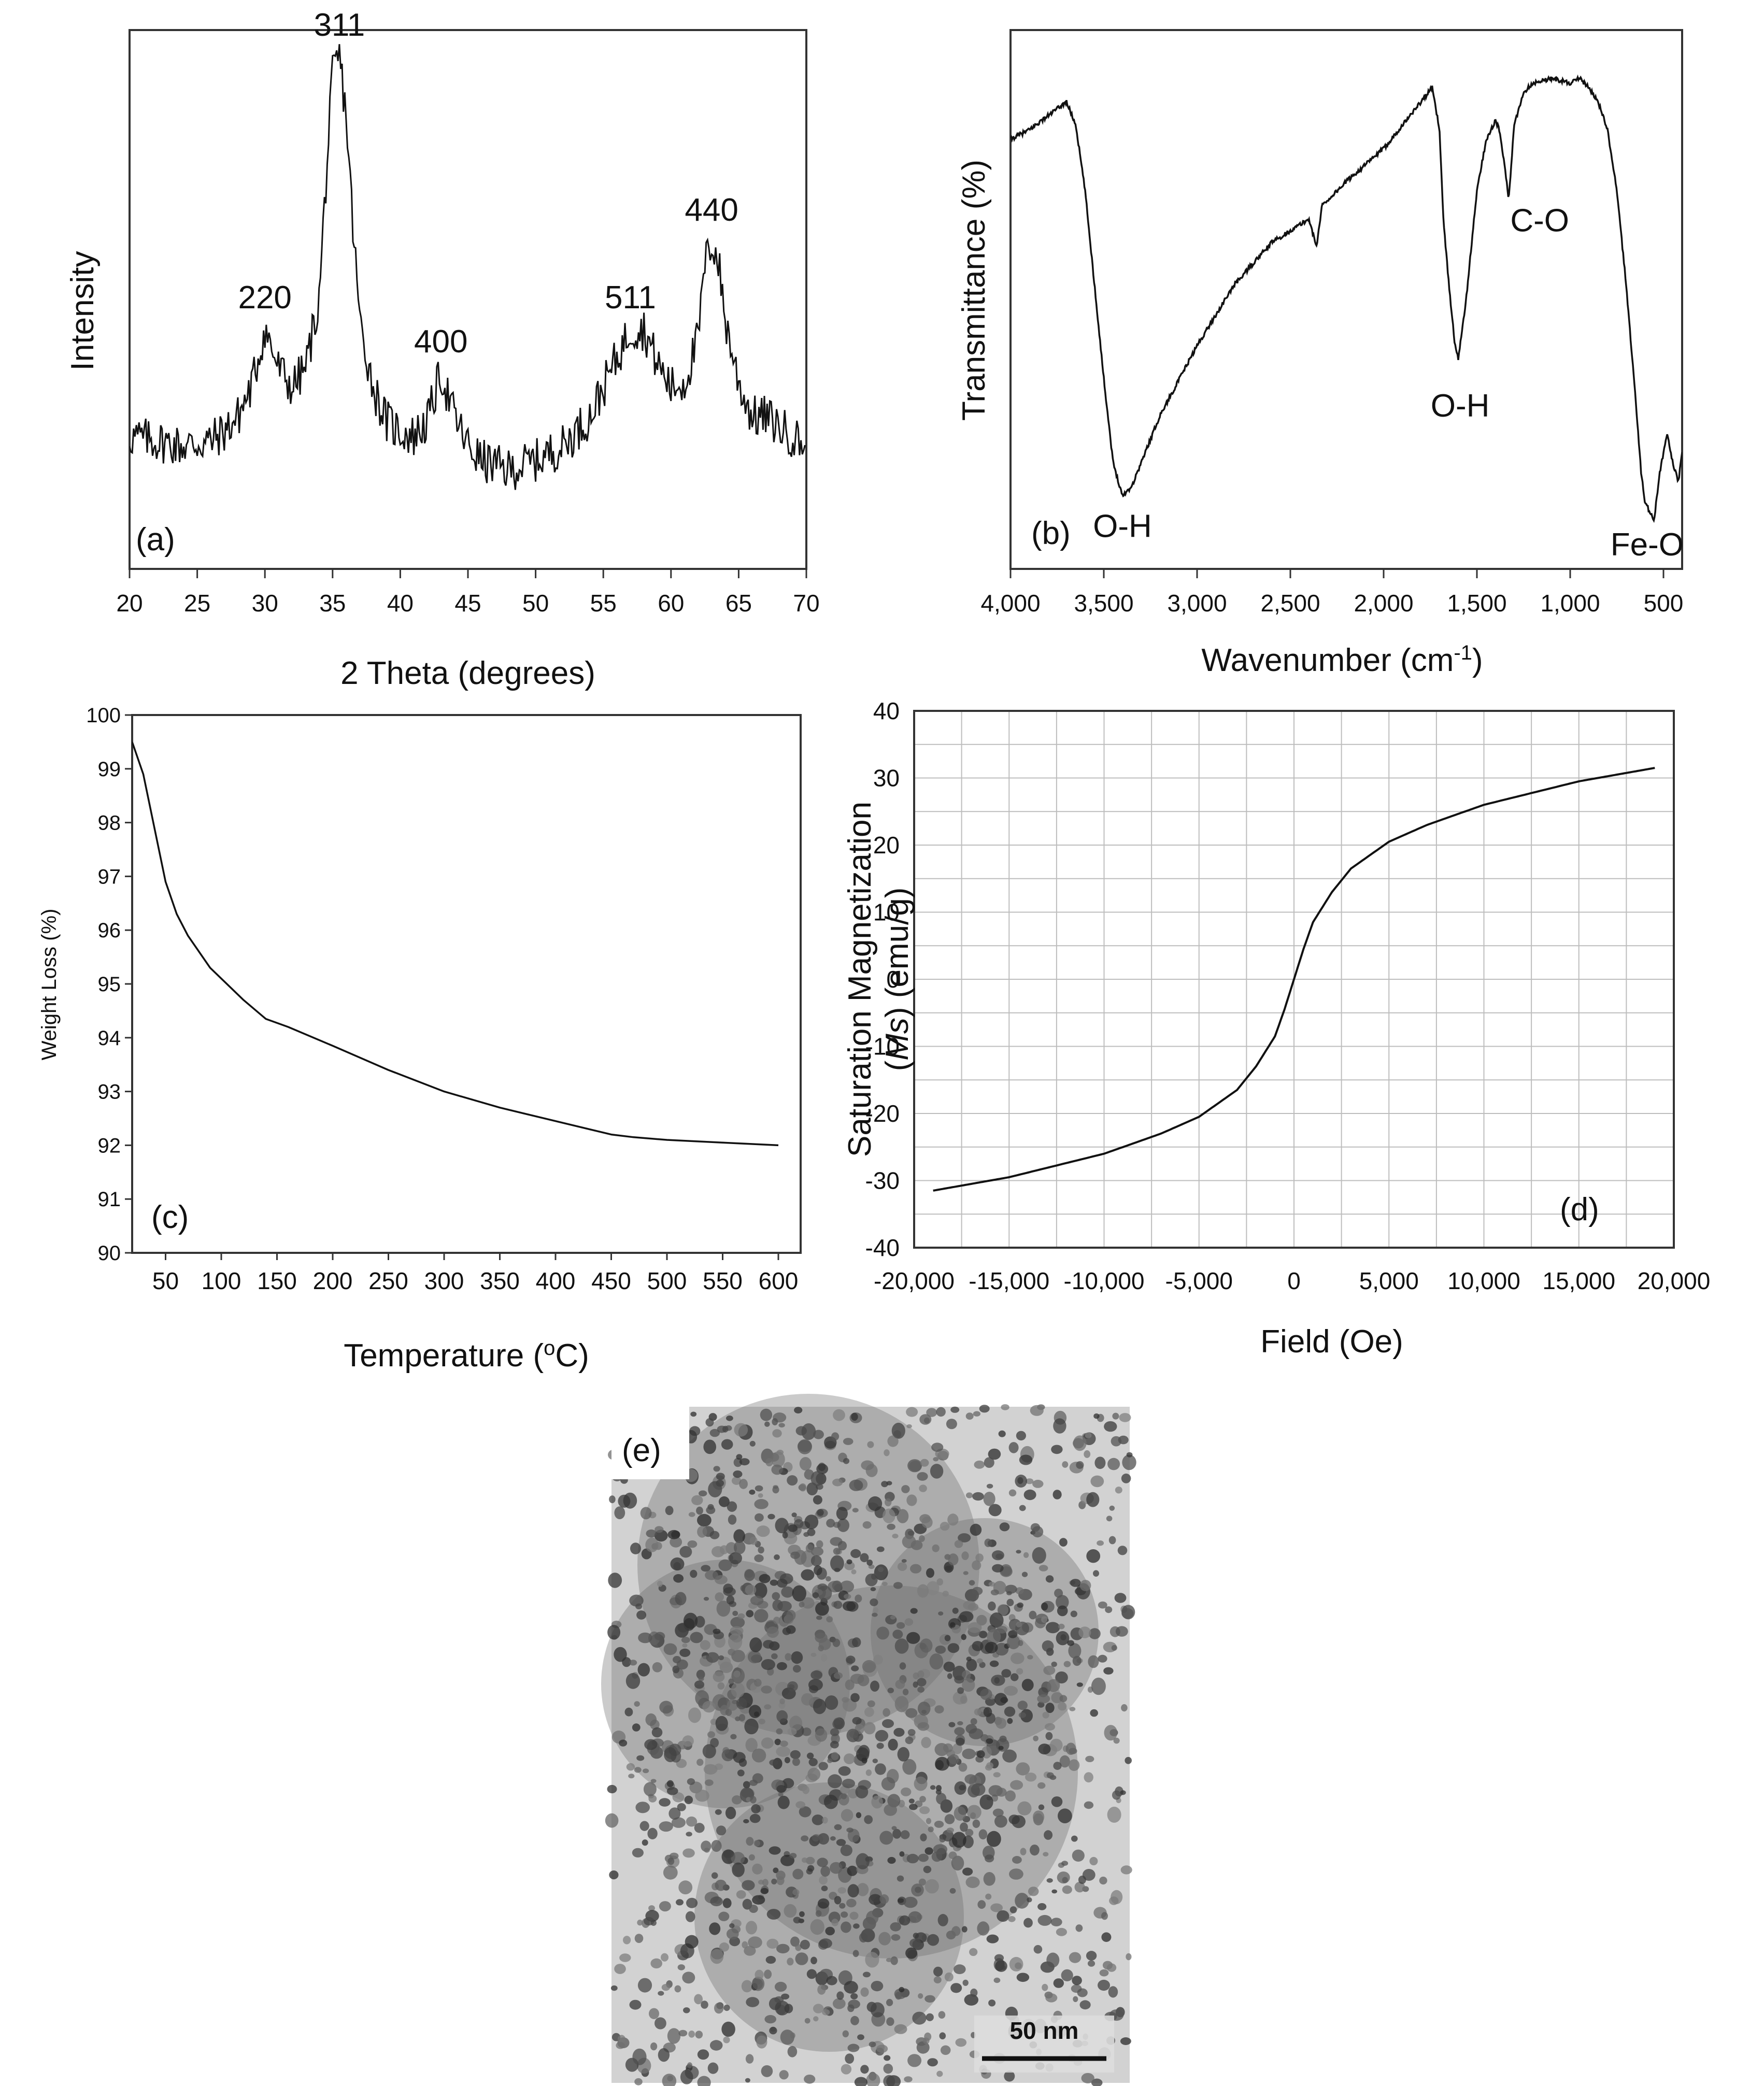 The width and height of the screenshot is (1764, 2086). I want to click on panel-a-ylabel: Intensity, so click(83, 311).